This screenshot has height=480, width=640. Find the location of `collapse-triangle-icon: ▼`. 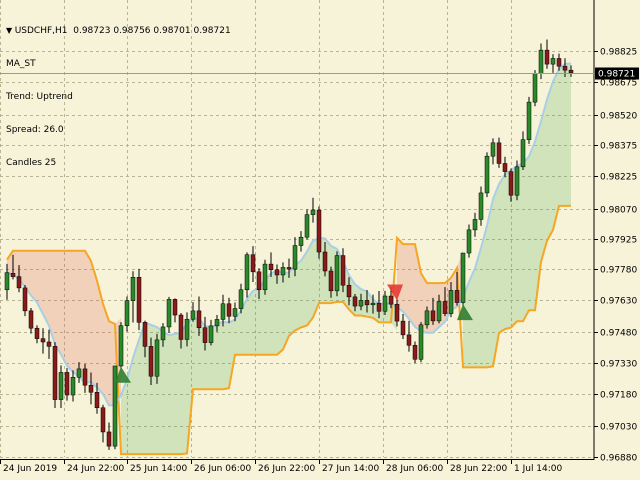

collapse-triangle-icon: ▼ is located at coordinates (10, 30).